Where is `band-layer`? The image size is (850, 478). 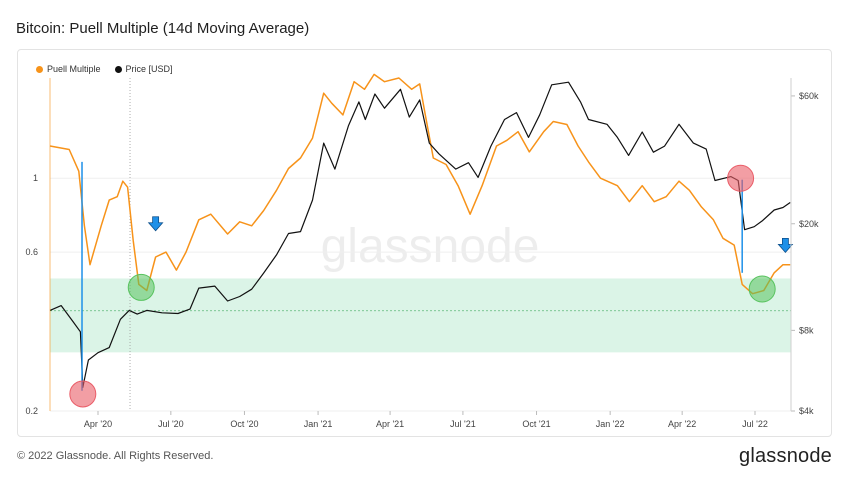
band-layer is located at coordinates (420, 315).